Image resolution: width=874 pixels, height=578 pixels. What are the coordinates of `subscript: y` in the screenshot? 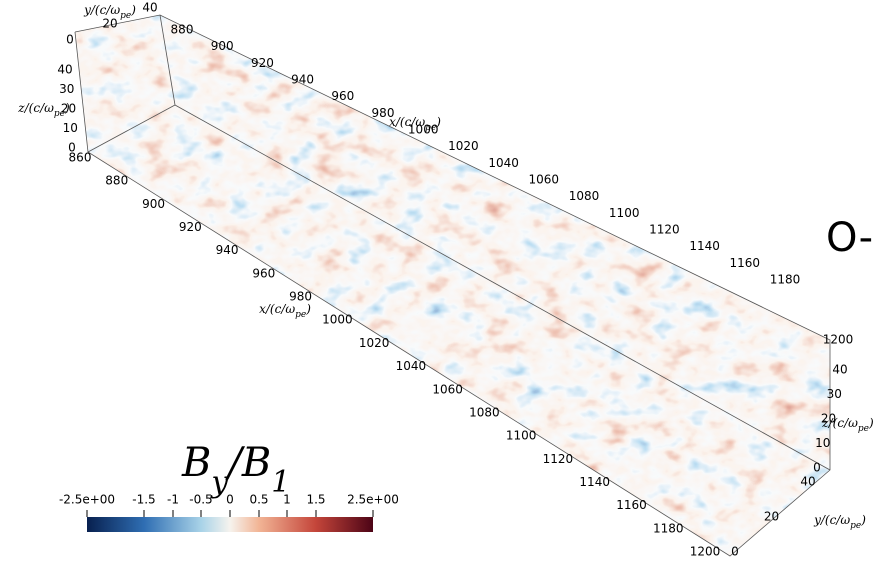 It's located at (219, 482).